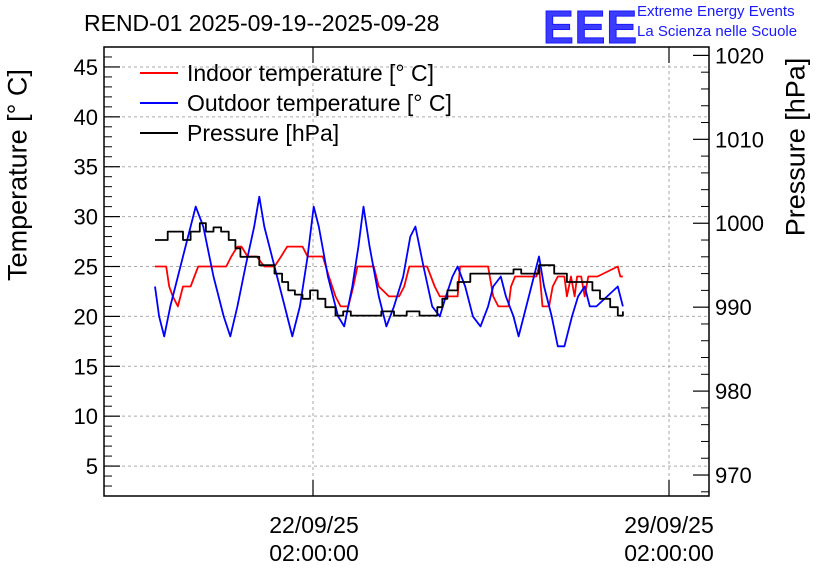  I want to click on legend-label-2: Pressure [hPa], so click(263, 133).